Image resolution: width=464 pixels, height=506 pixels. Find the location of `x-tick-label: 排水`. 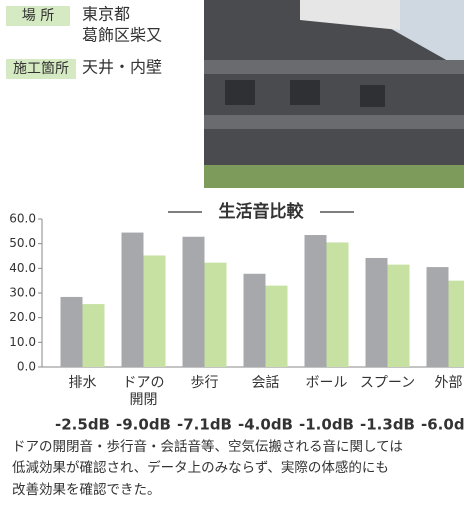

x-tick-label: 排水 is located at coordinates (83, 383).